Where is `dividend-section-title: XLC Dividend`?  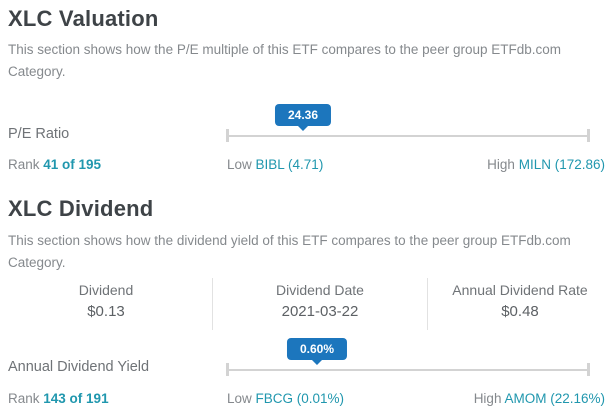
dividend-section-title: XLC Dividend is located at coordinates (81, 208).